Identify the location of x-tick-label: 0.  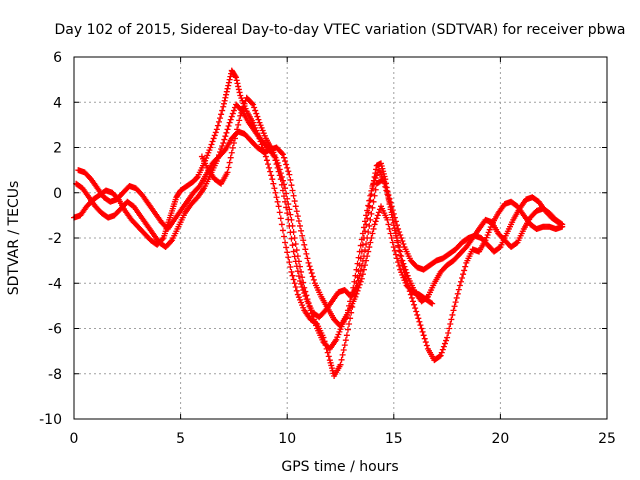
(74, 439).